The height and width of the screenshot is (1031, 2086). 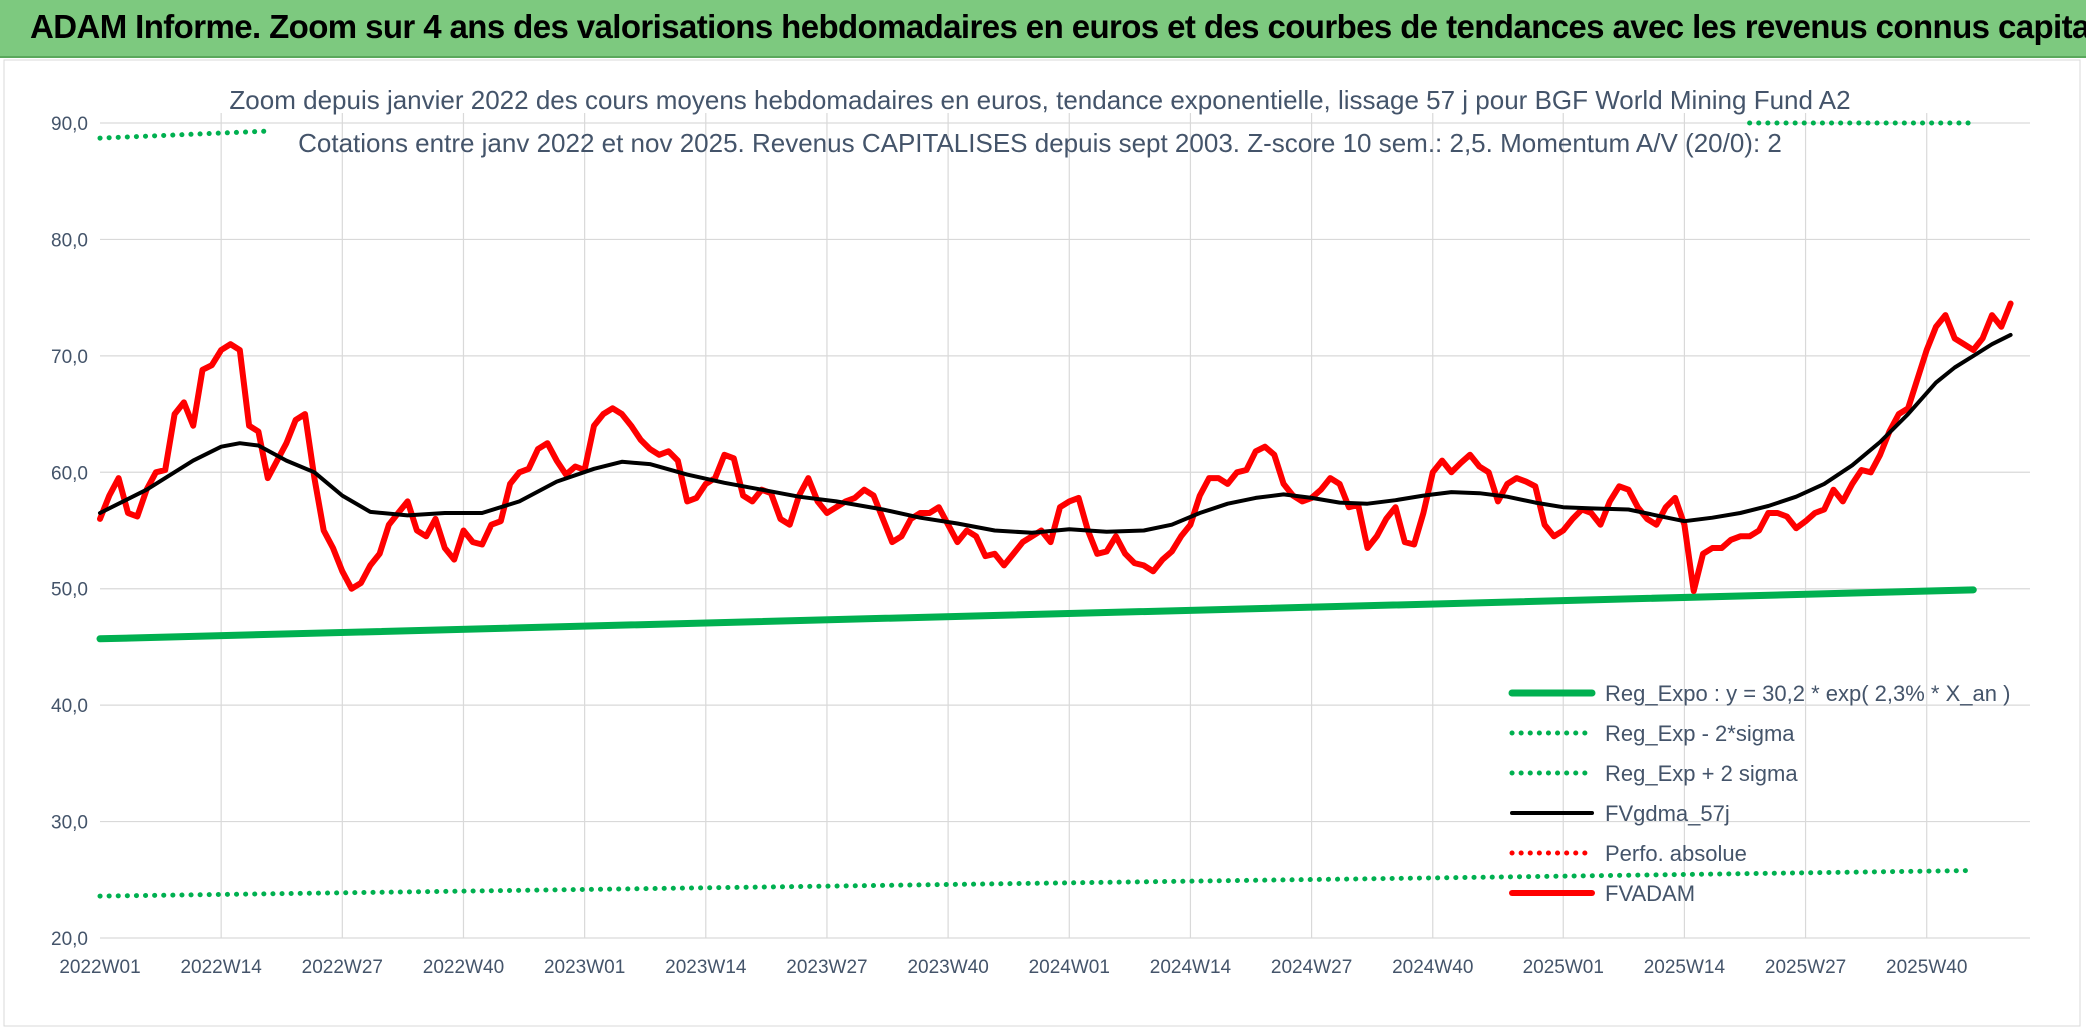 I want to click on x-tick-label: 2024W01, so click(x=1069, y=967).